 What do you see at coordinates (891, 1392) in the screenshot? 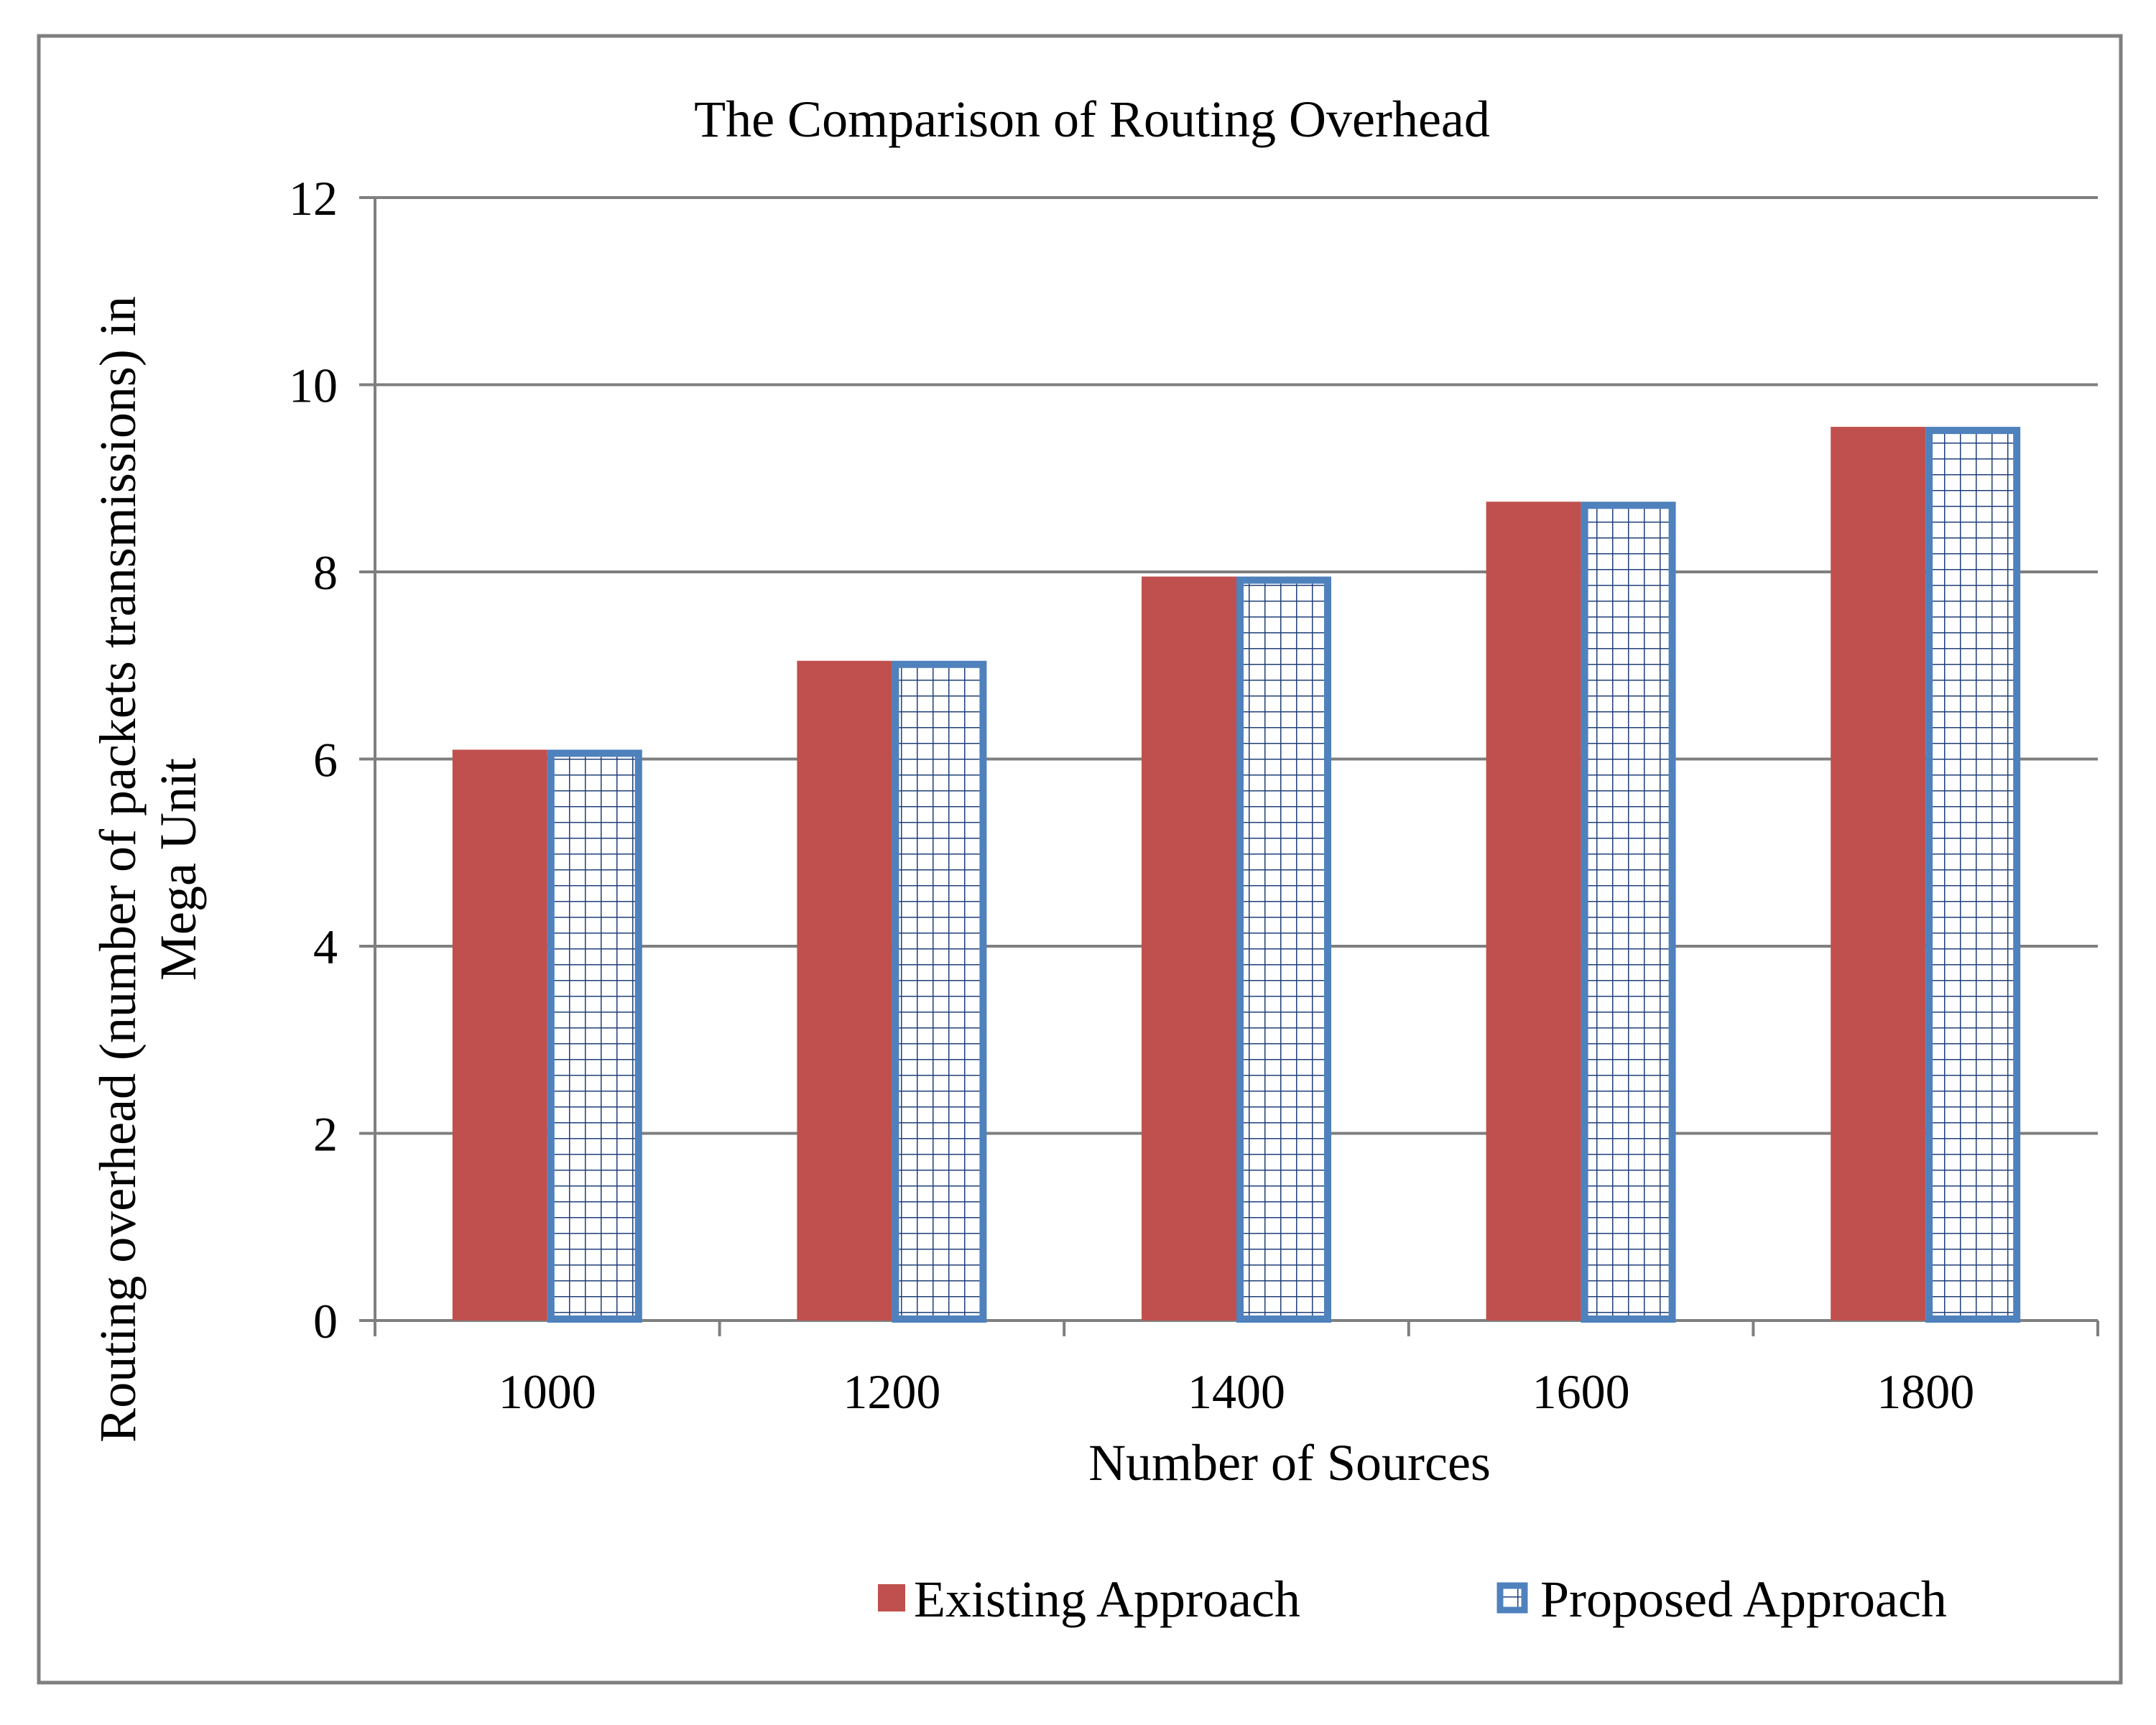
I see `x-tick-label: 1200` at bounding box center [891, 1392].